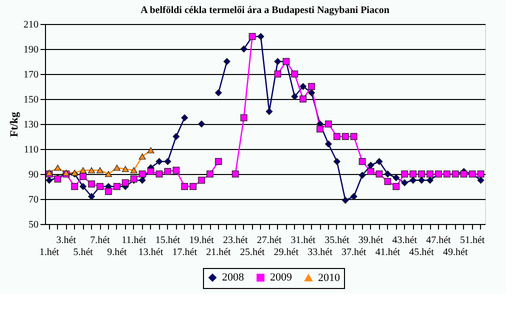  I want to click on x-tick-label: 29.hét, so click(286, 252).